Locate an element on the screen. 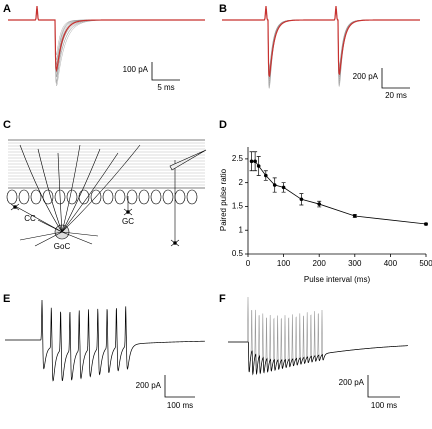 This screenshot has height=429, width=432. x-axis-title: Pulse interval (ms) is located at coordinates (337, 279).